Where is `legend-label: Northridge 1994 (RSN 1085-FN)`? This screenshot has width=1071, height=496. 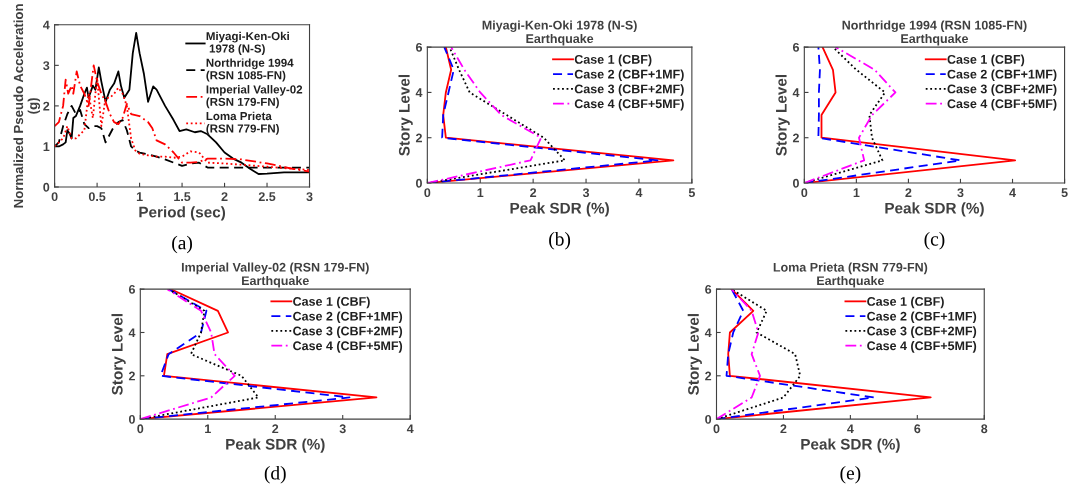 legend-label: Northridge 1994 (RSN 1085-FN) is located at coordinates (250, 70).